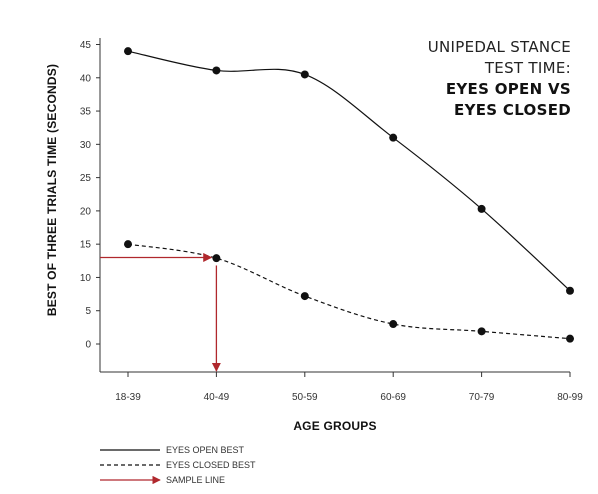 The image size is (598, 494). Describe the element at coordinates (512, 110) in the screenshot. I see `title-bold-line-1: EYES CLOSED` at that location.